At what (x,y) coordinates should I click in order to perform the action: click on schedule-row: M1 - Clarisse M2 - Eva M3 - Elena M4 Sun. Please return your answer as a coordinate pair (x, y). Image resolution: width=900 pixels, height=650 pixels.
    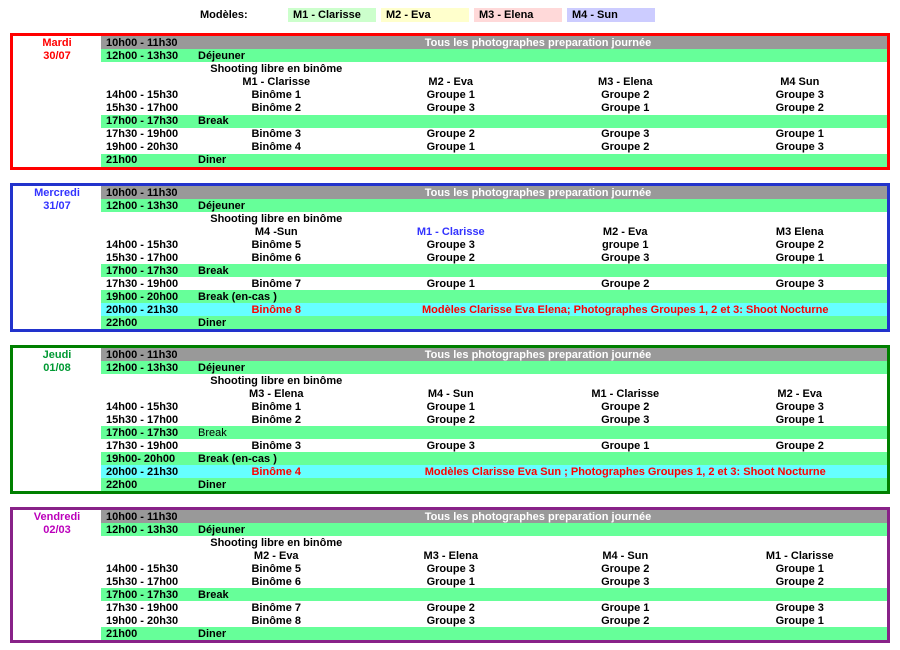
    Looking at the image, I should click on (494, 81).